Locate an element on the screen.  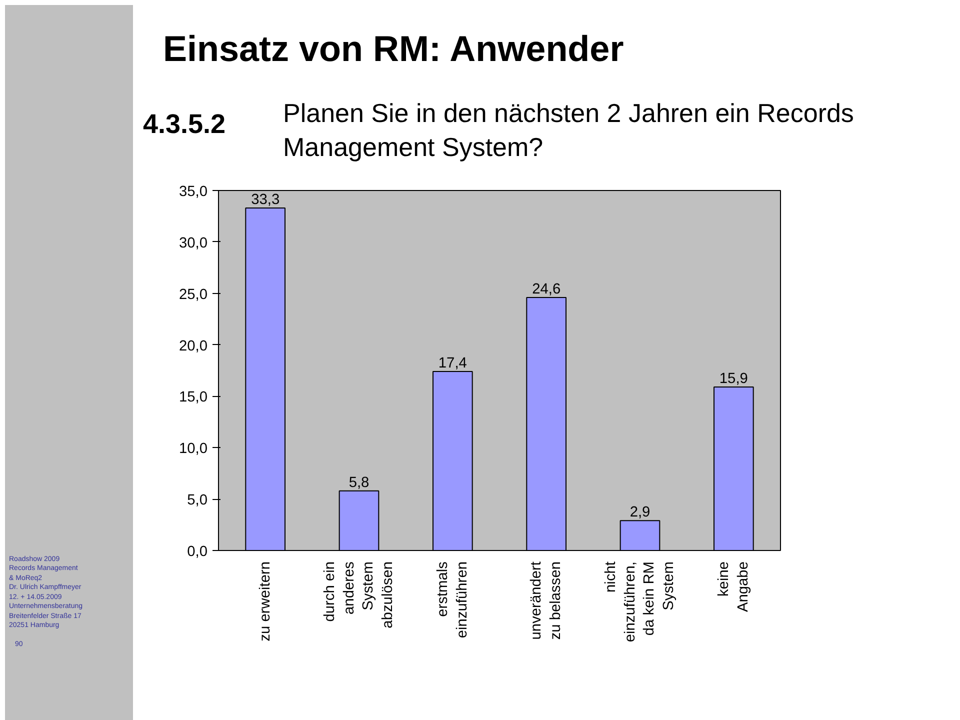
x-tick-label: erstmals einzuführen is located at coordinates (452, 599).